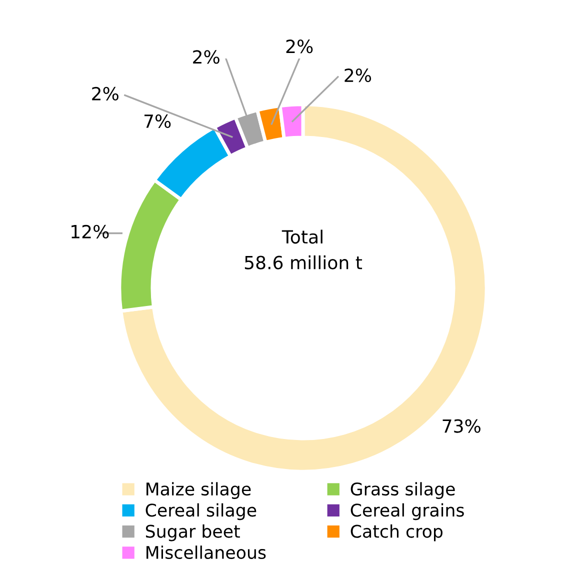  Describe the element at coordinates (407, 511) in the screenshot. I see `legend-label: Cereal grains` at that location.